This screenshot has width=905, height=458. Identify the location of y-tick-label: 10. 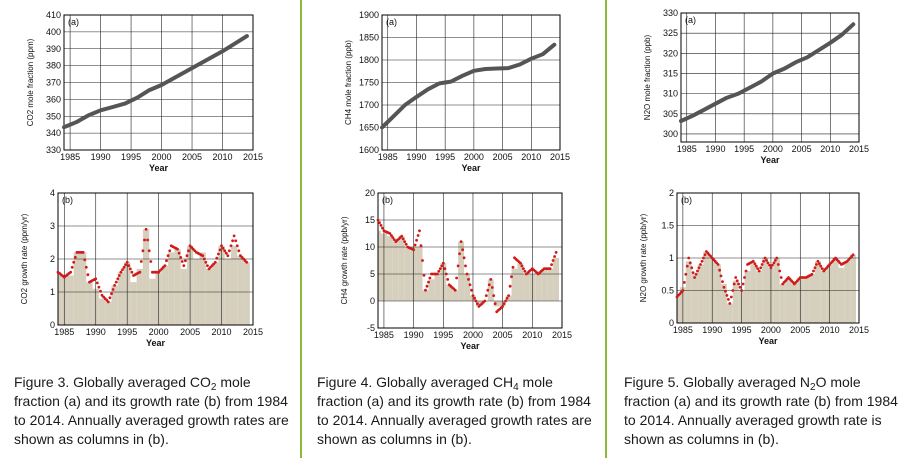
(370, 247).